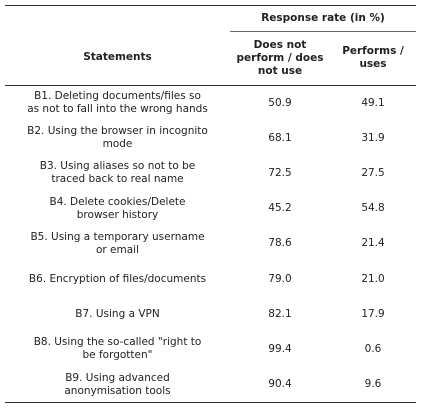 The height and width of the screenshot is (411, 422). I want to click on value-cell: 54.8, so click(373, 208).